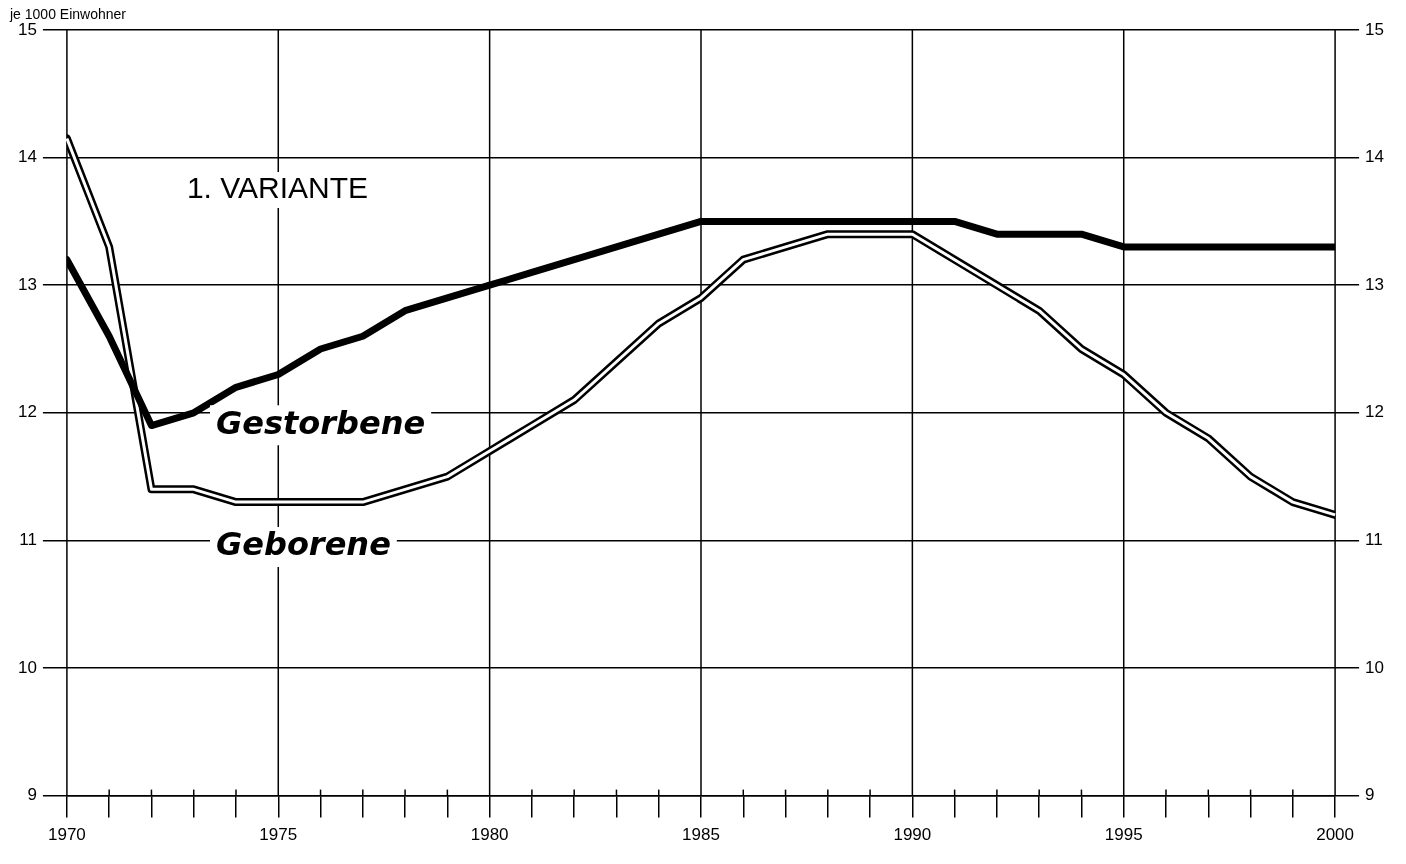 This screenshot has width=1406, height=864. Describe the element at coordinates (27, 667) in the screenshot. I see `y-tick-label: 10` at that location.